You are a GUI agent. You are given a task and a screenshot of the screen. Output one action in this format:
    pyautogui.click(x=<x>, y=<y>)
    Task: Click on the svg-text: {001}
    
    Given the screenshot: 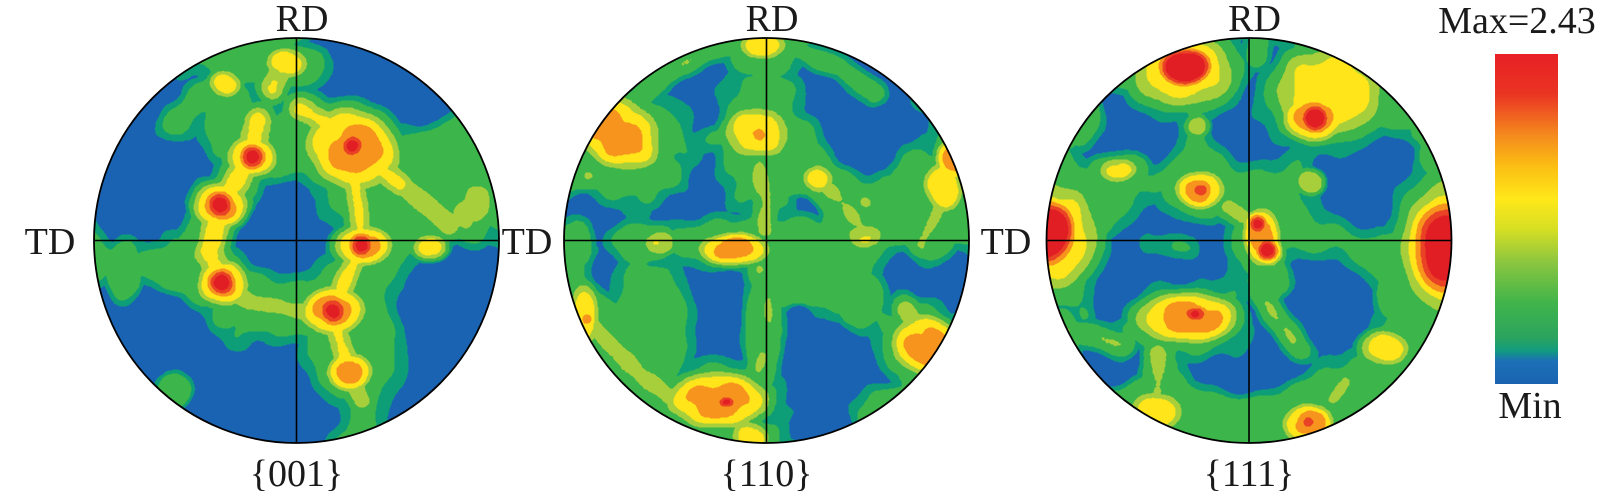 What is the action you would take?
    pyautogui.click(x=296, y=474)
    